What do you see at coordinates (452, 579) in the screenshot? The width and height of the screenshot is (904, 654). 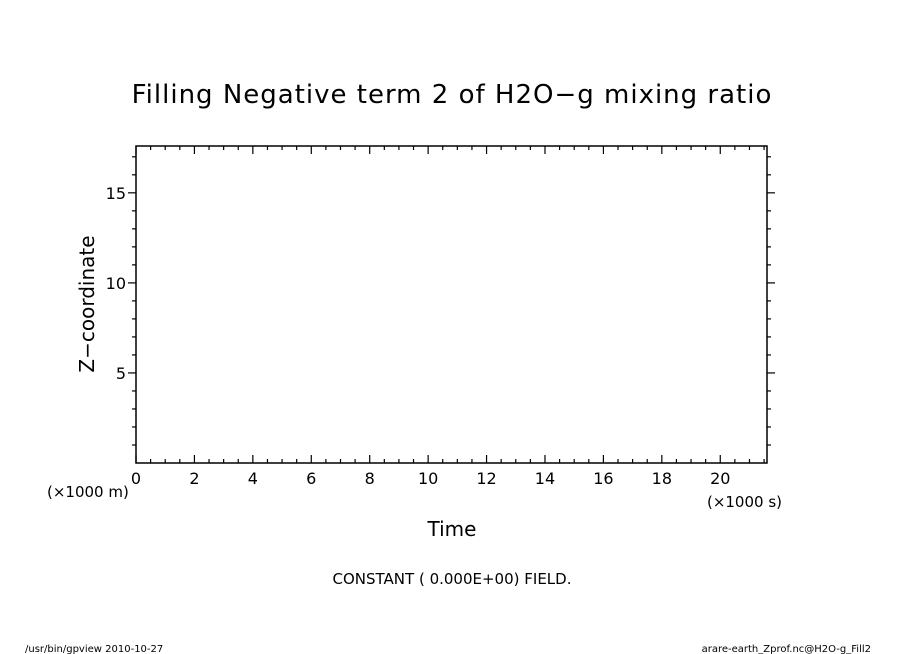 I see `constant-field-note: CONSTANT ( 0.000E+00) FIELD.` at bounding box center [452, 579].